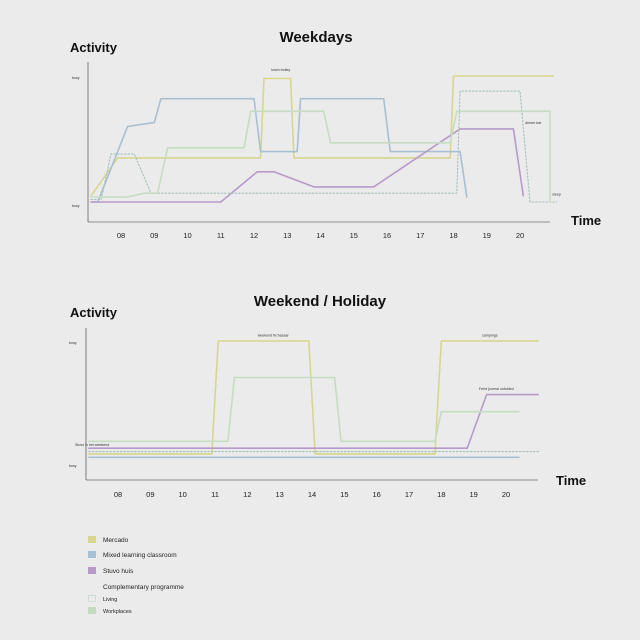 The image size is (640, 640). Describe the element at coordinates (287, 235) in the screenshot. I see `weekdays-tick-13: 13` at that location.